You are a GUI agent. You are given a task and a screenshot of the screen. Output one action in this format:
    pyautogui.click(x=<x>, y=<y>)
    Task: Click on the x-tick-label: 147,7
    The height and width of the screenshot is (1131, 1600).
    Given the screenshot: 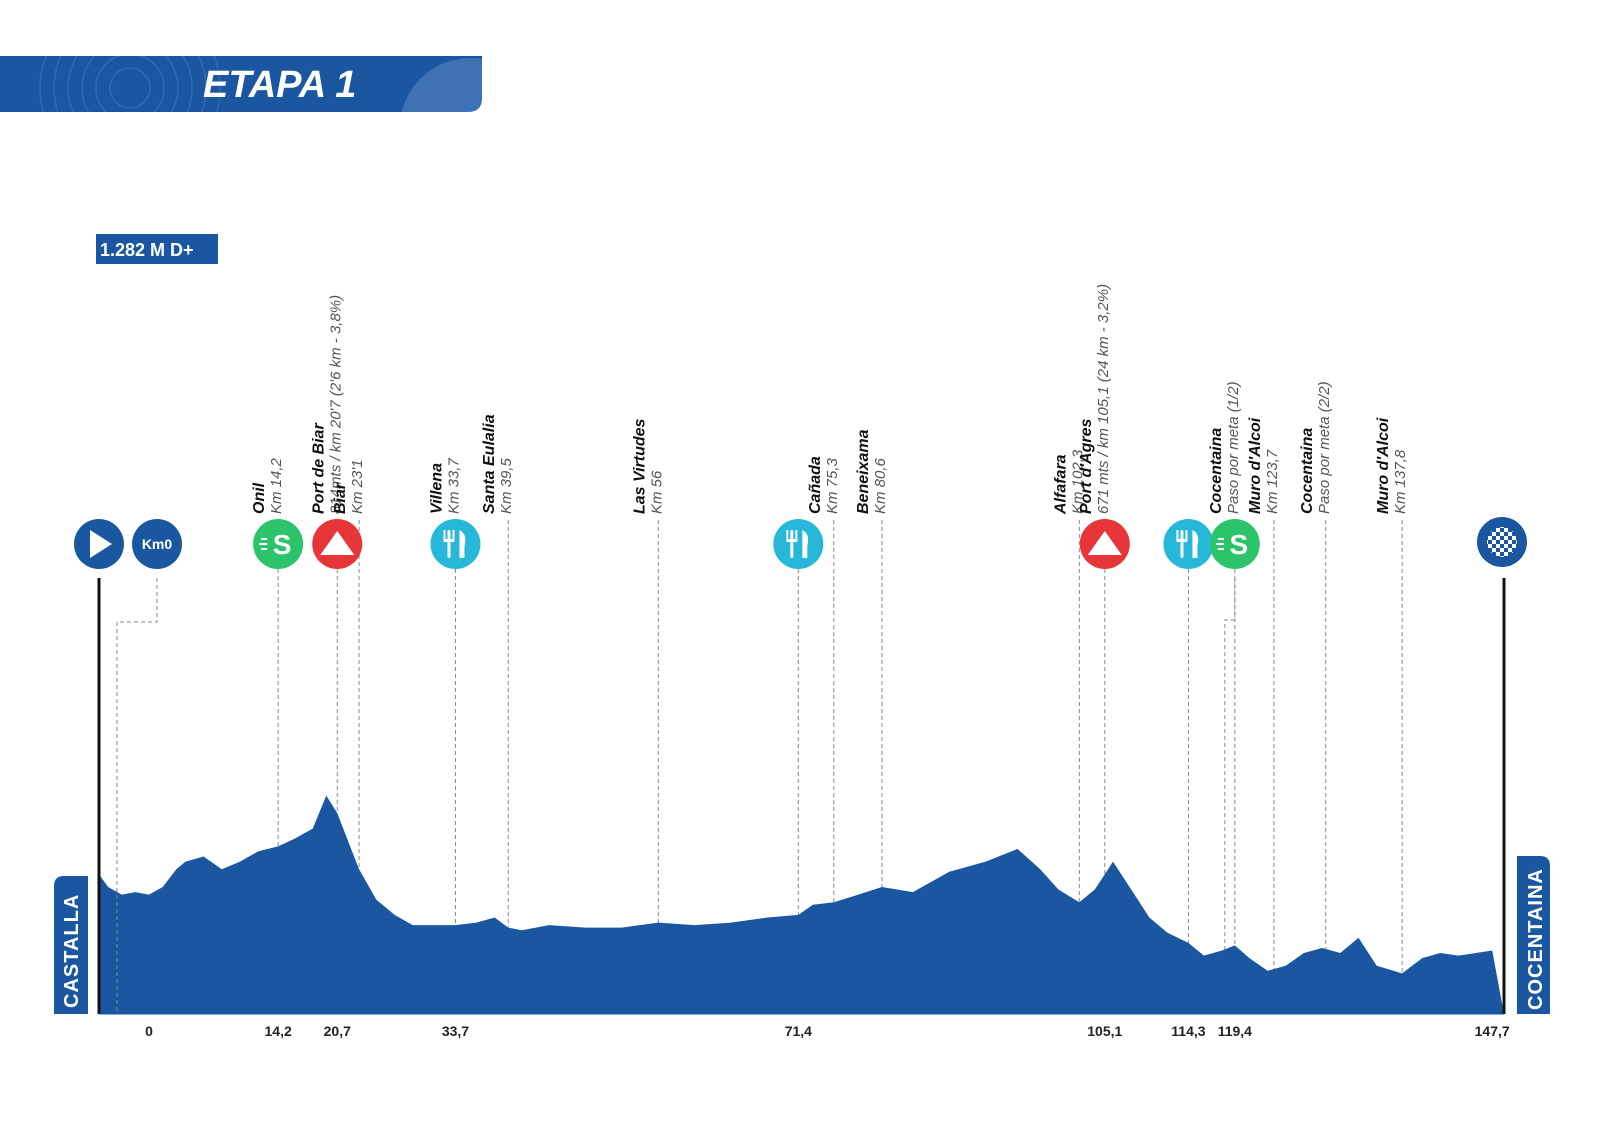 What is the action you would take?
    pyautogui.click(x=1492, y=1031)
    